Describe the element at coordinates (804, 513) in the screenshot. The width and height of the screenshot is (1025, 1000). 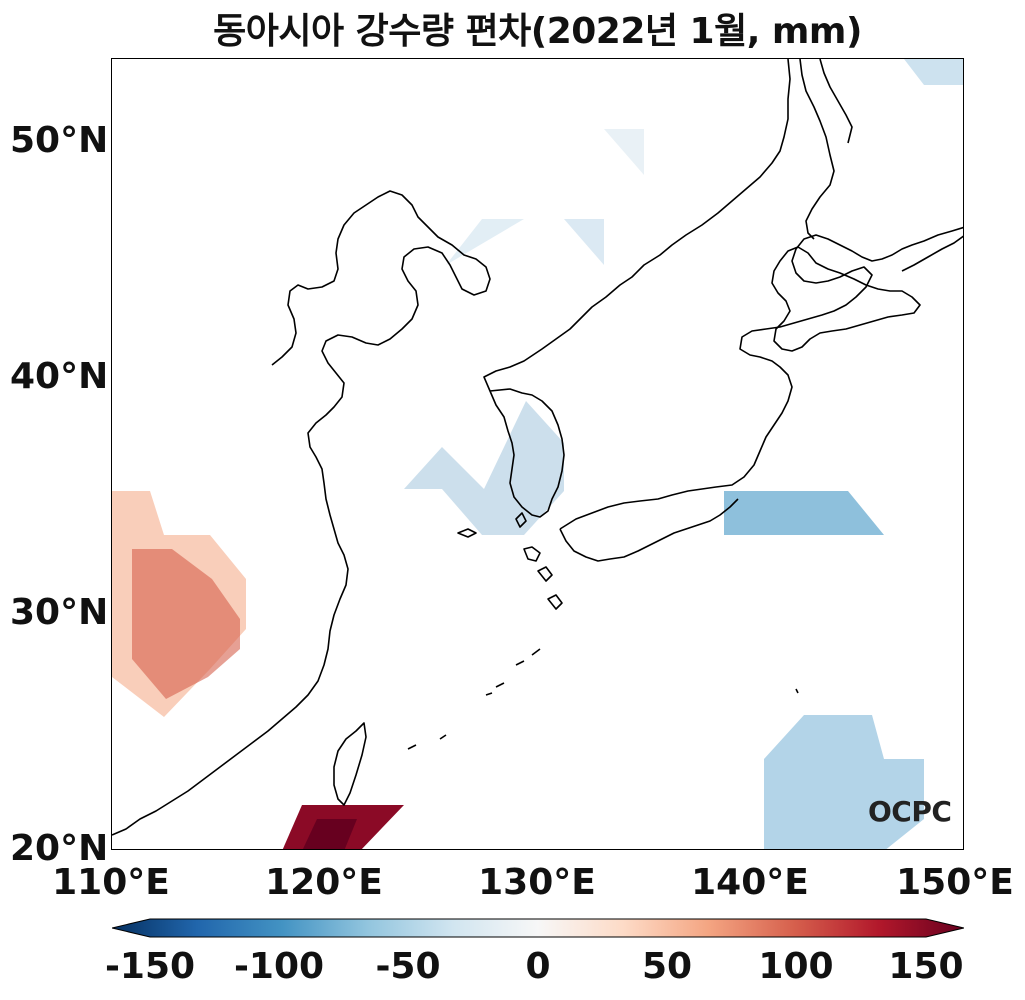
I see `anomaly-south-japan` at that location.